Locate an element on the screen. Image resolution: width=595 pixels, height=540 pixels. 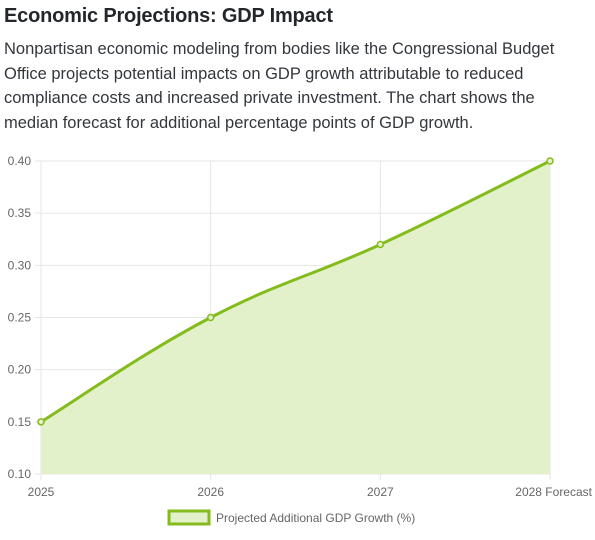
y-tick-label: 0.10 is located at coordinates (20, 474).